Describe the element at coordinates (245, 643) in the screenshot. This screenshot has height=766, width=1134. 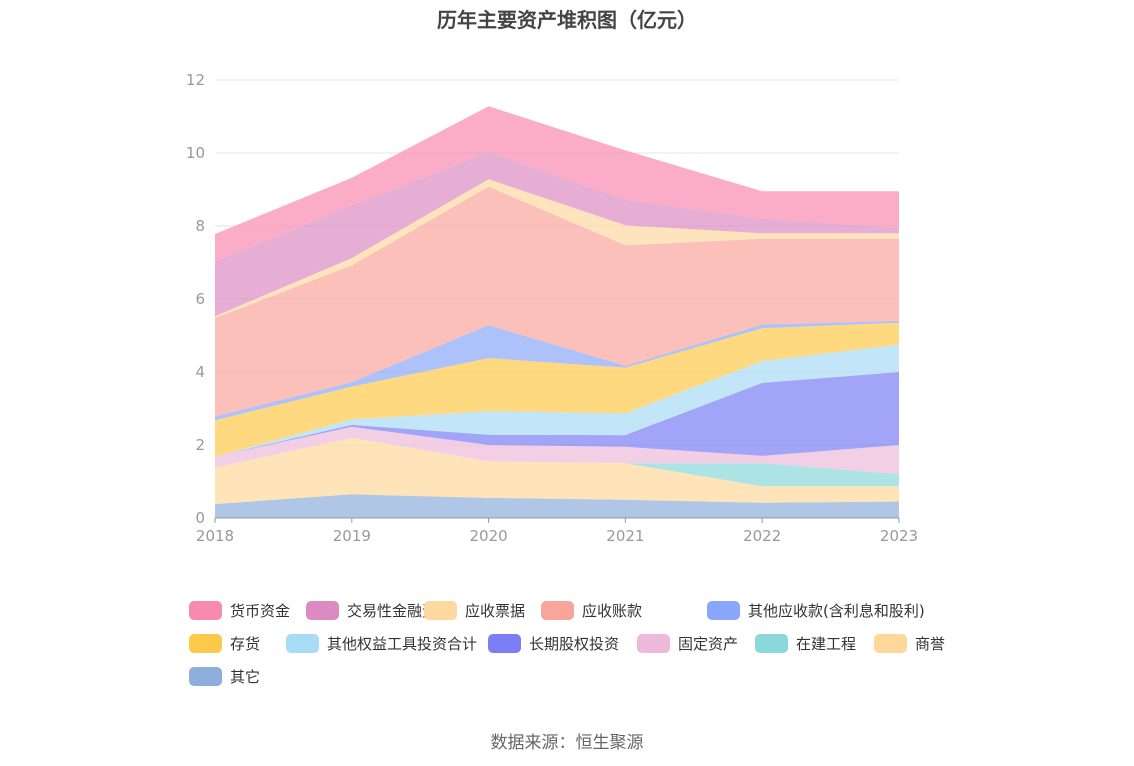
I see `legend-label: 存货` at that location.